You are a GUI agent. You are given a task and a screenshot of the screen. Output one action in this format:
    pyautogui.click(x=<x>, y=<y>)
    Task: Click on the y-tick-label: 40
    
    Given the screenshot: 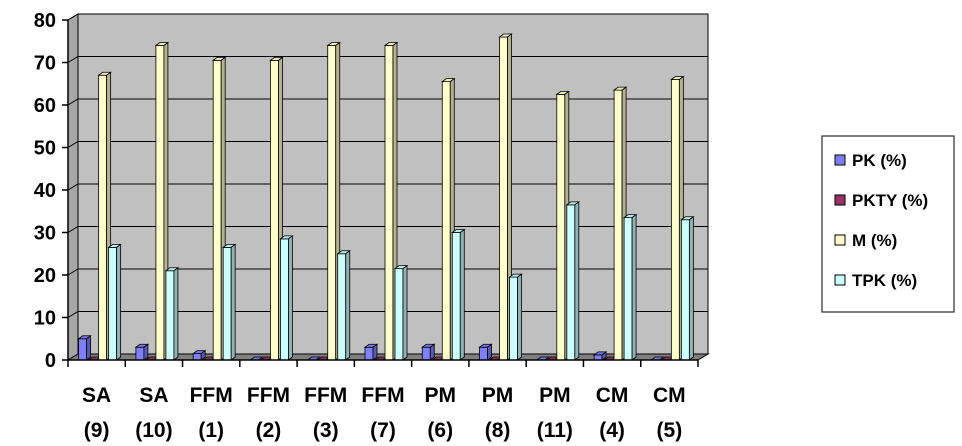 What is the action you would take?
    pyautogui.click(x=45, y=191)
    